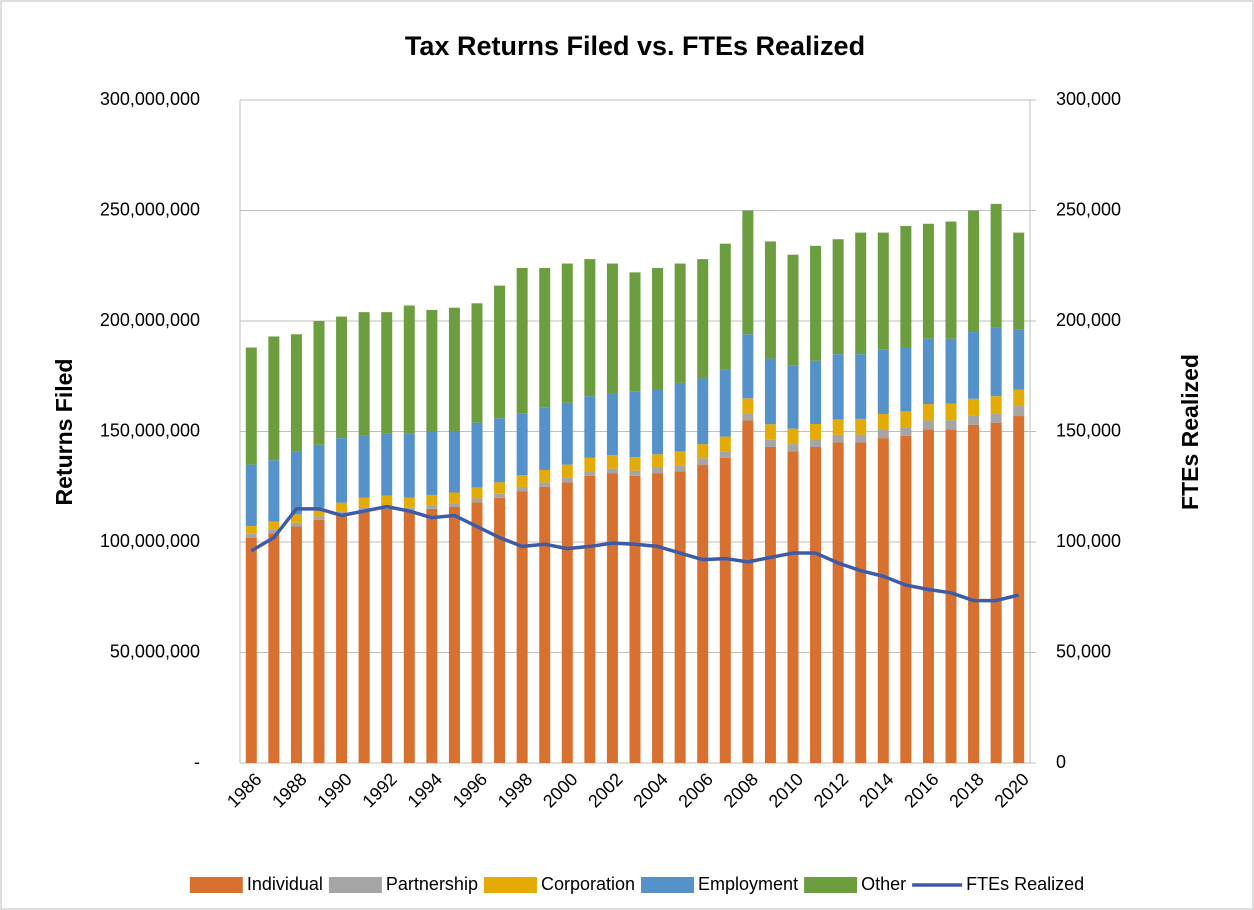 This screenshot has width=1254, height=910. I want to click on y-tick-label: 300,000,000, so click(150, 99).